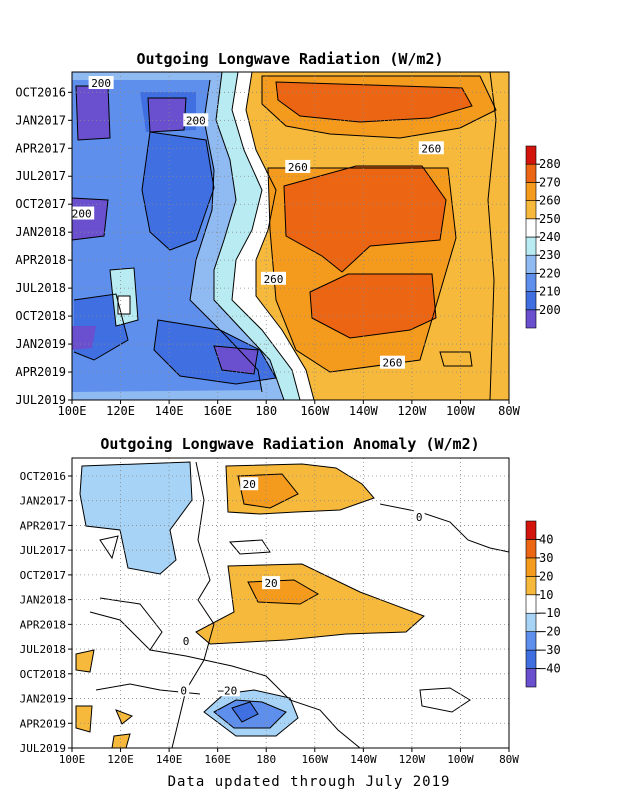  I want to click on olr-y-tick-label: JAN2017, so click(40, 120).